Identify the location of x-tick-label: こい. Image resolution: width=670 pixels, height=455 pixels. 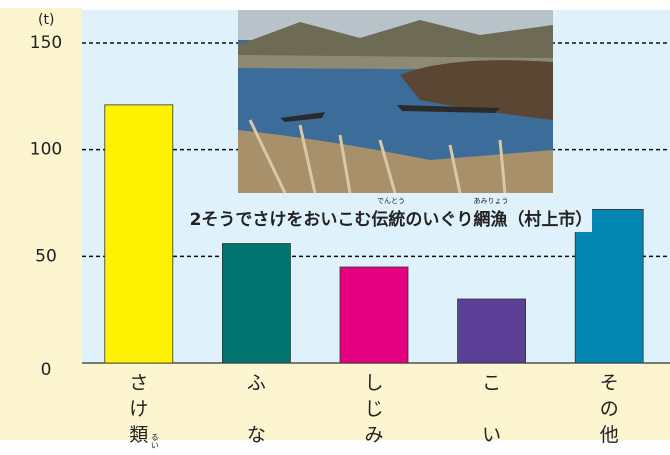
(491, 409).